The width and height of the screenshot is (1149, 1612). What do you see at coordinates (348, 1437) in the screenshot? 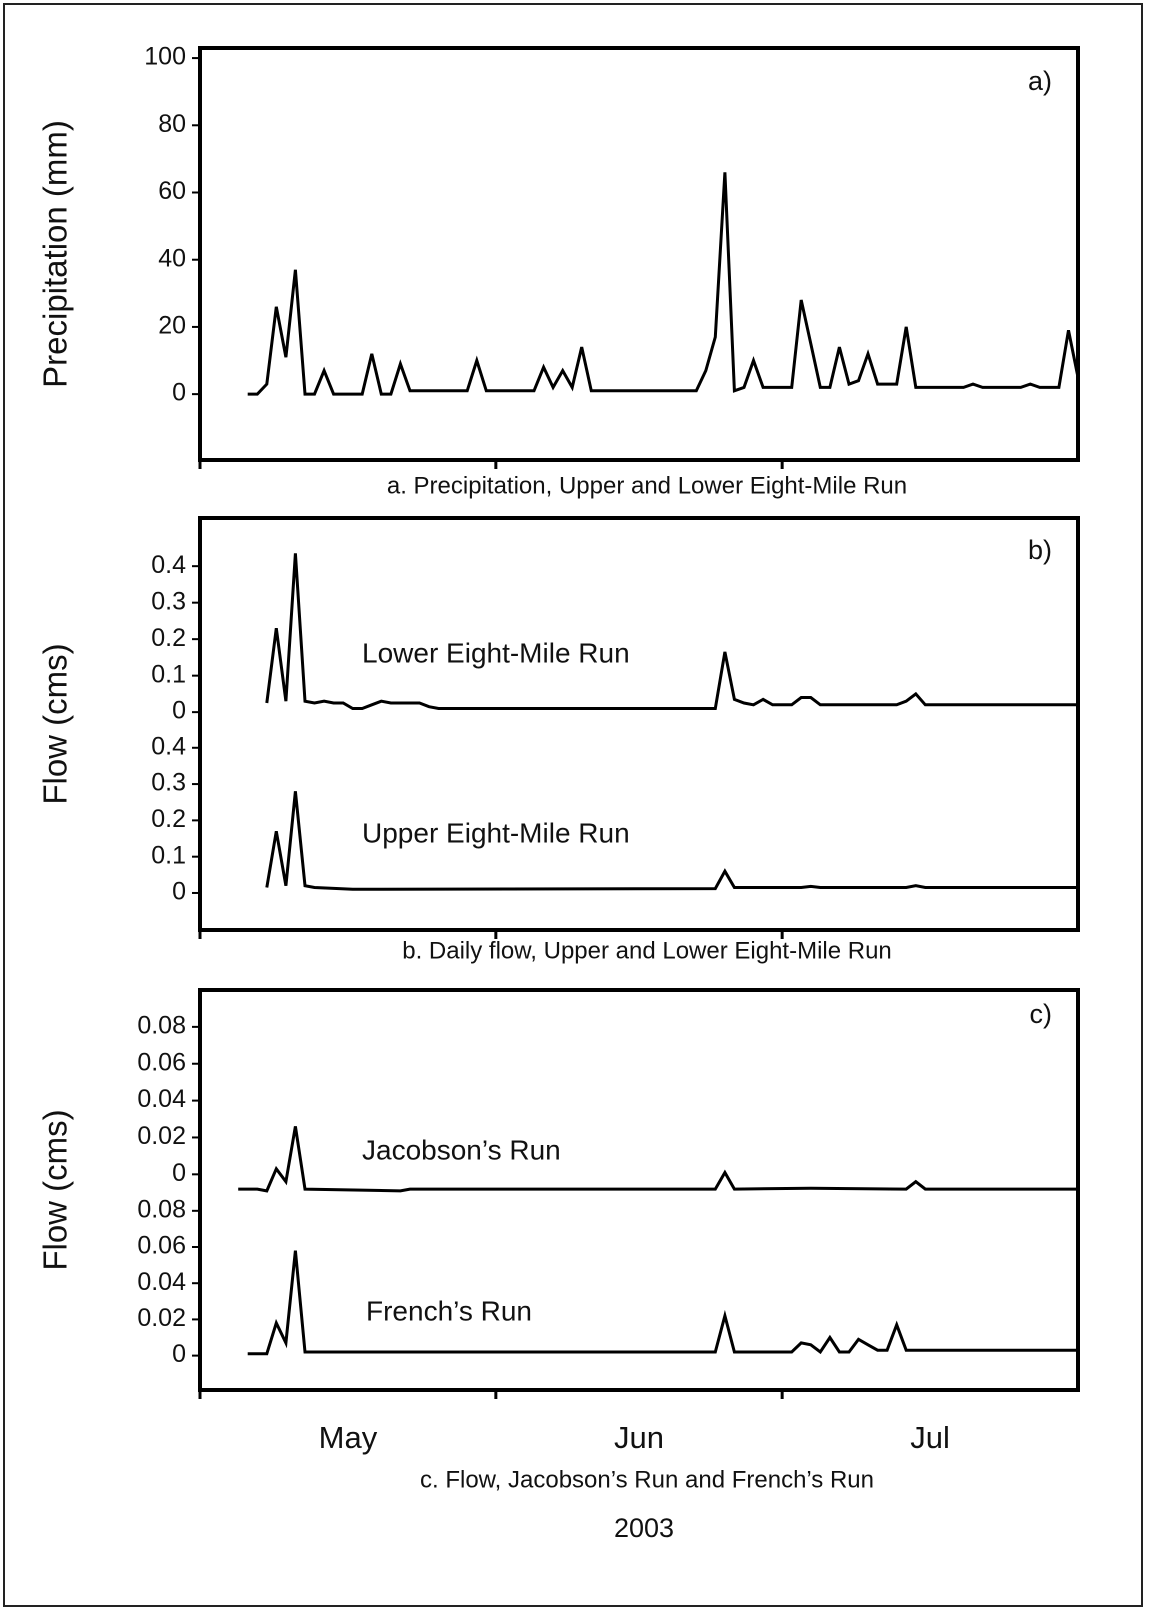
I see `x-tick-label: May` at bounding box center [348, 1437].